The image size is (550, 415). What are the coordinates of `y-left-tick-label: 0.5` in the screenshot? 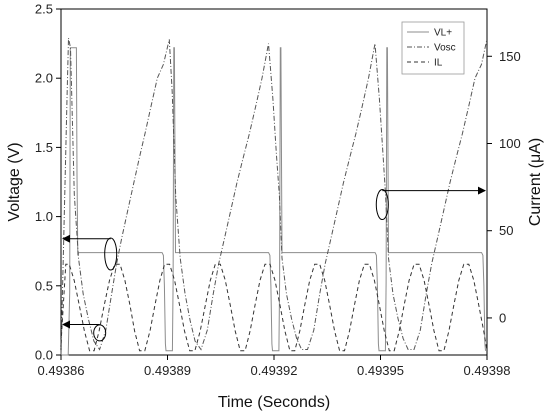 It's located at (44, 285).